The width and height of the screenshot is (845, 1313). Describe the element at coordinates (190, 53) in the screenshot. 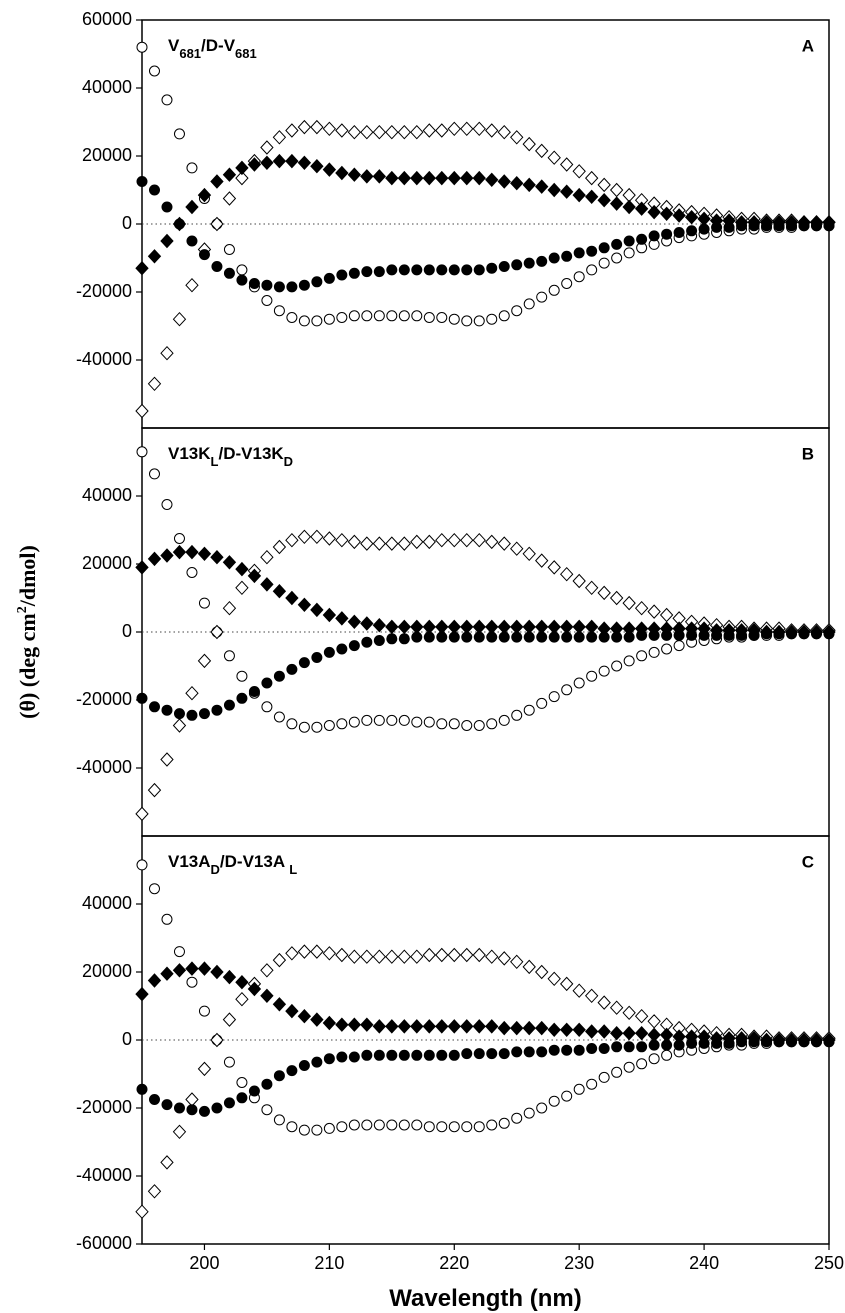

I see `text-part: 681` at that location.